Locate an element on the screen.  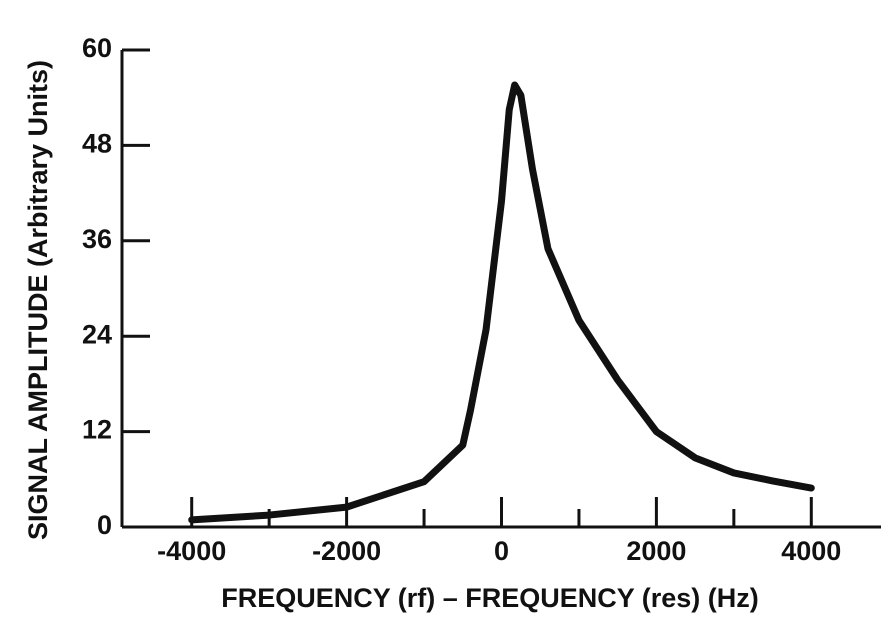
x-tick-label: 2000 is located at coordinates (656, 551).